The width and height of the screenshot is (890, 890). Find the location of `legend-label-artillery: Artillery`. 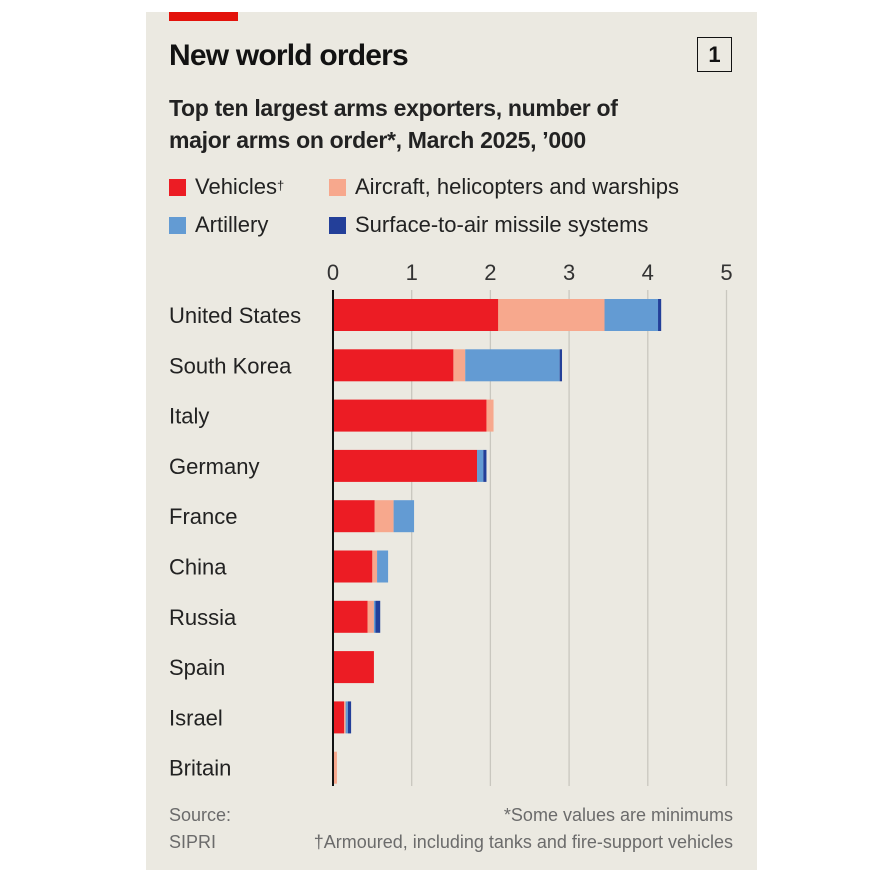

legend-label-artillery: Artillery is located at coordinates (232, 224).